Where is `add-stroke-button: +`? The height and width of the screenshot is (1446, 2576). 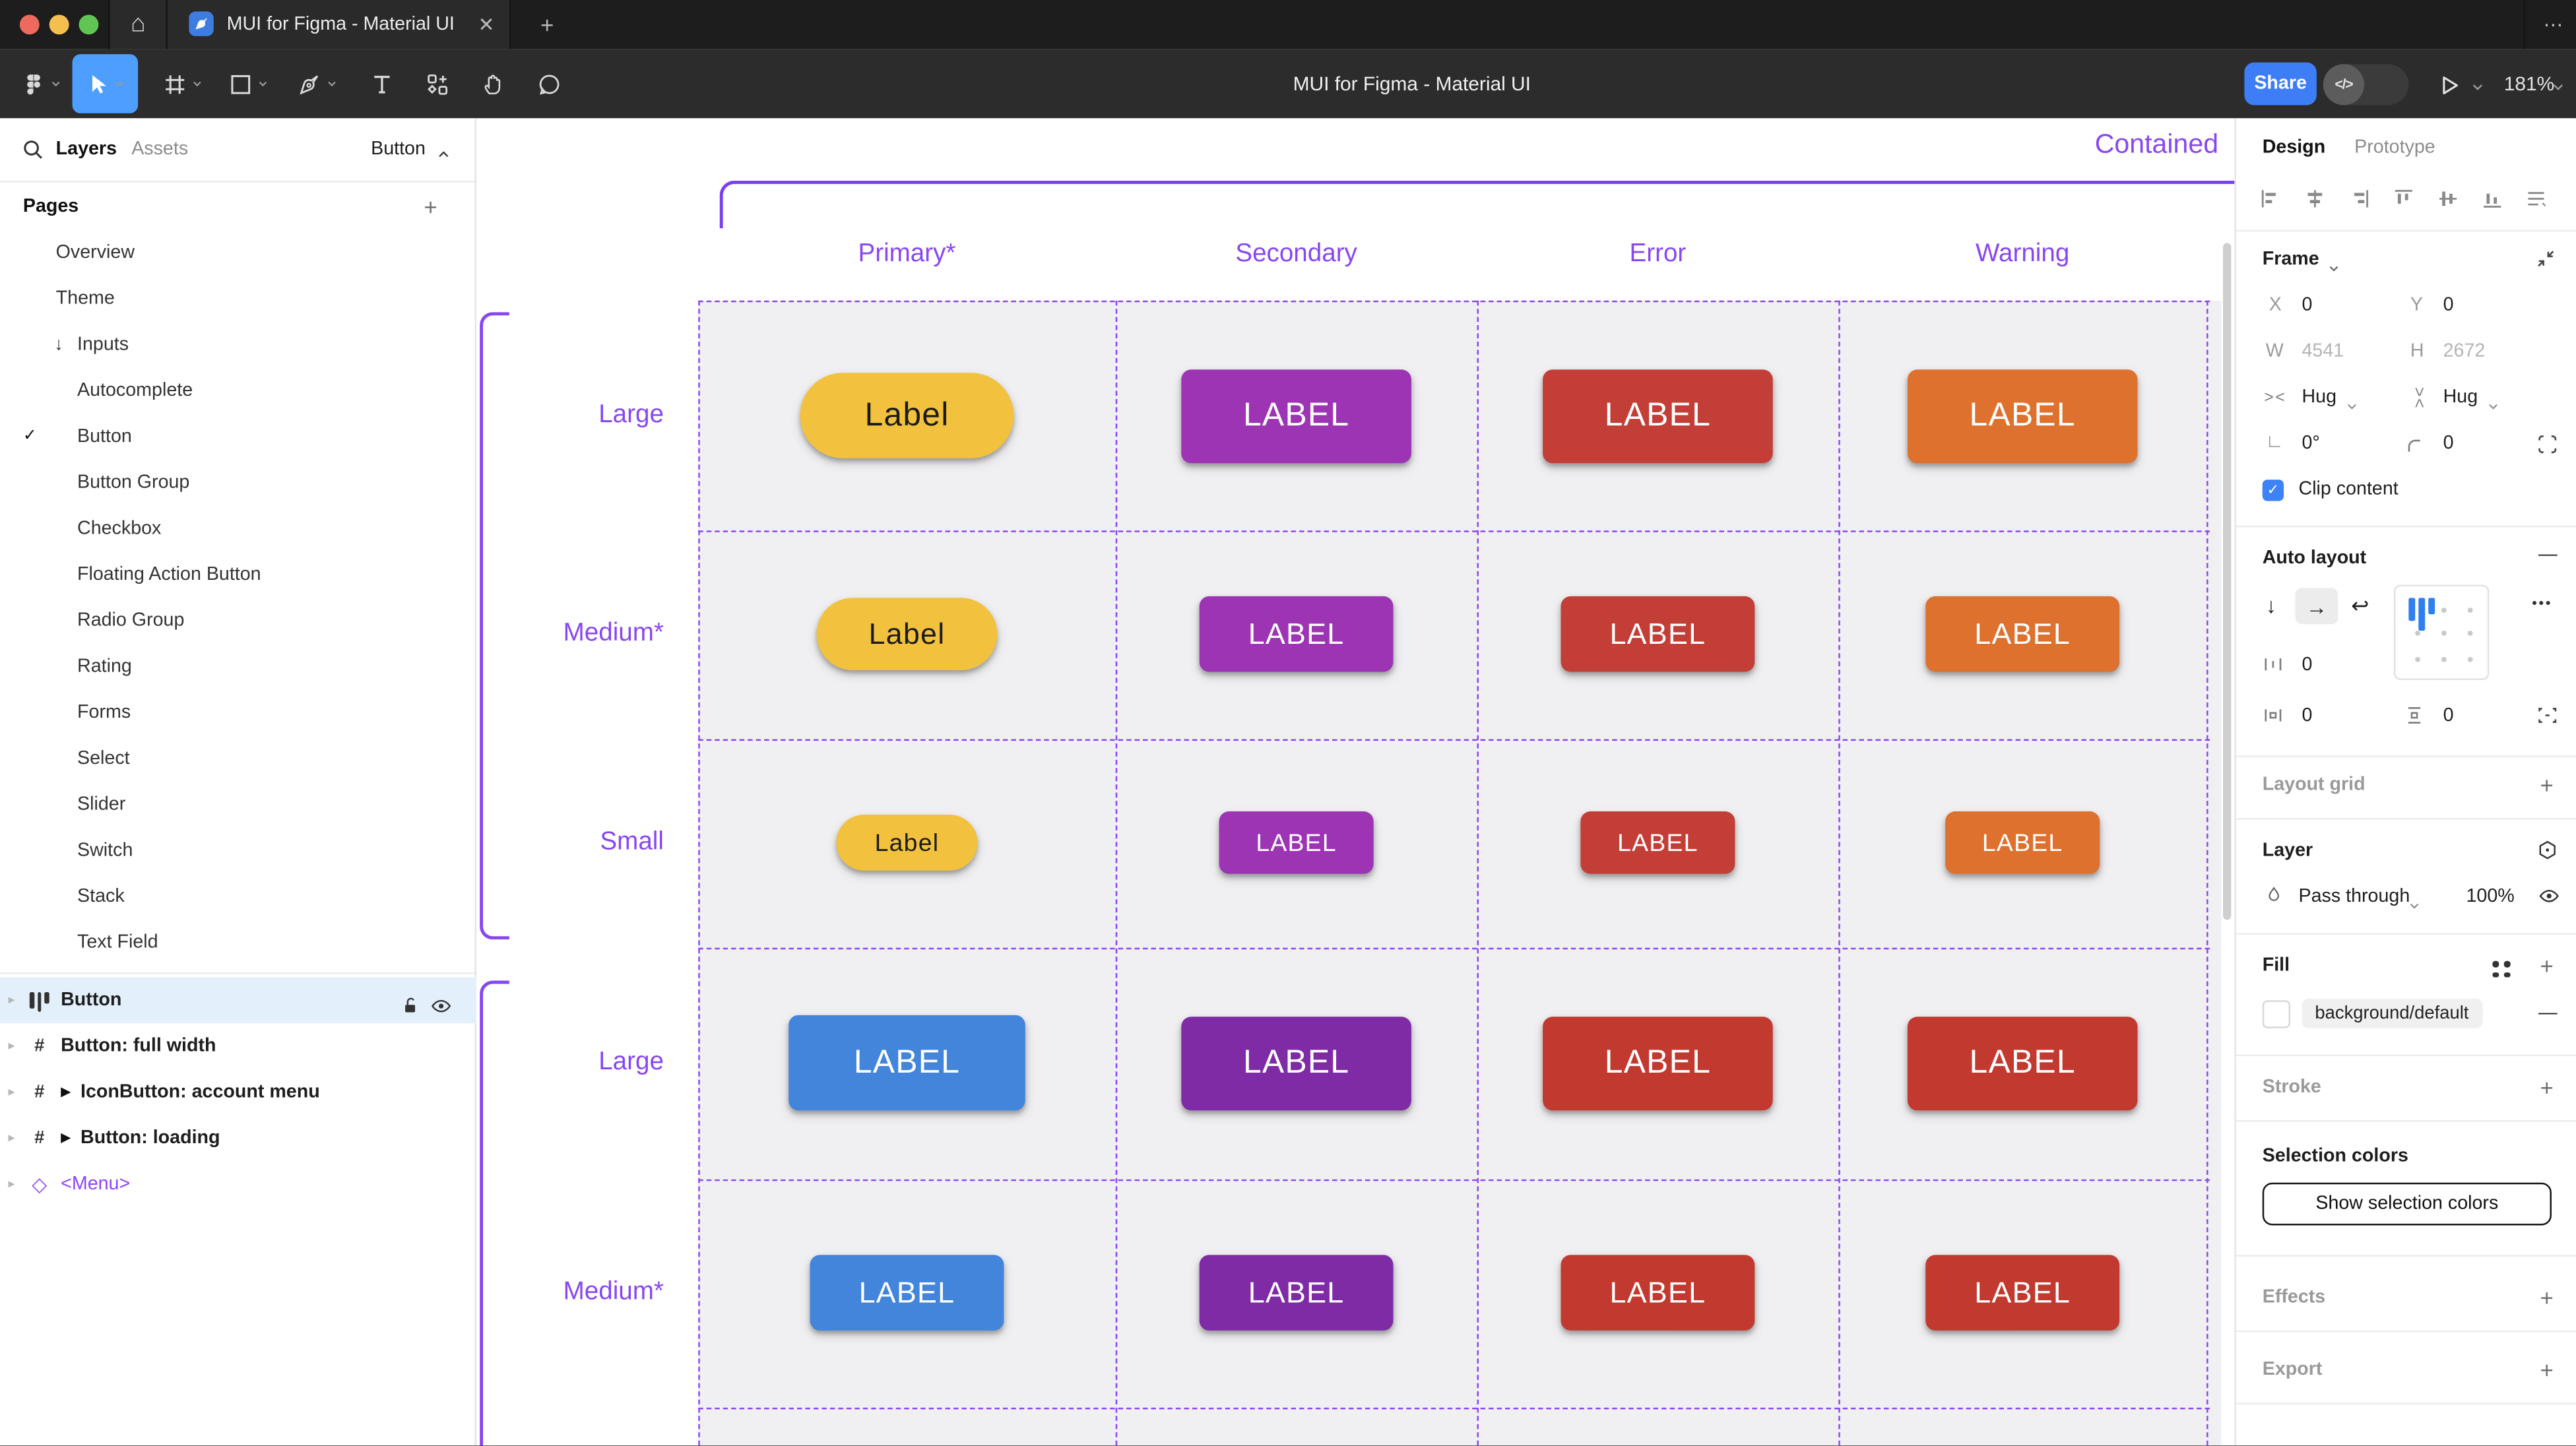
add-stroke-button: + is located at coordinates (2547, 1087).